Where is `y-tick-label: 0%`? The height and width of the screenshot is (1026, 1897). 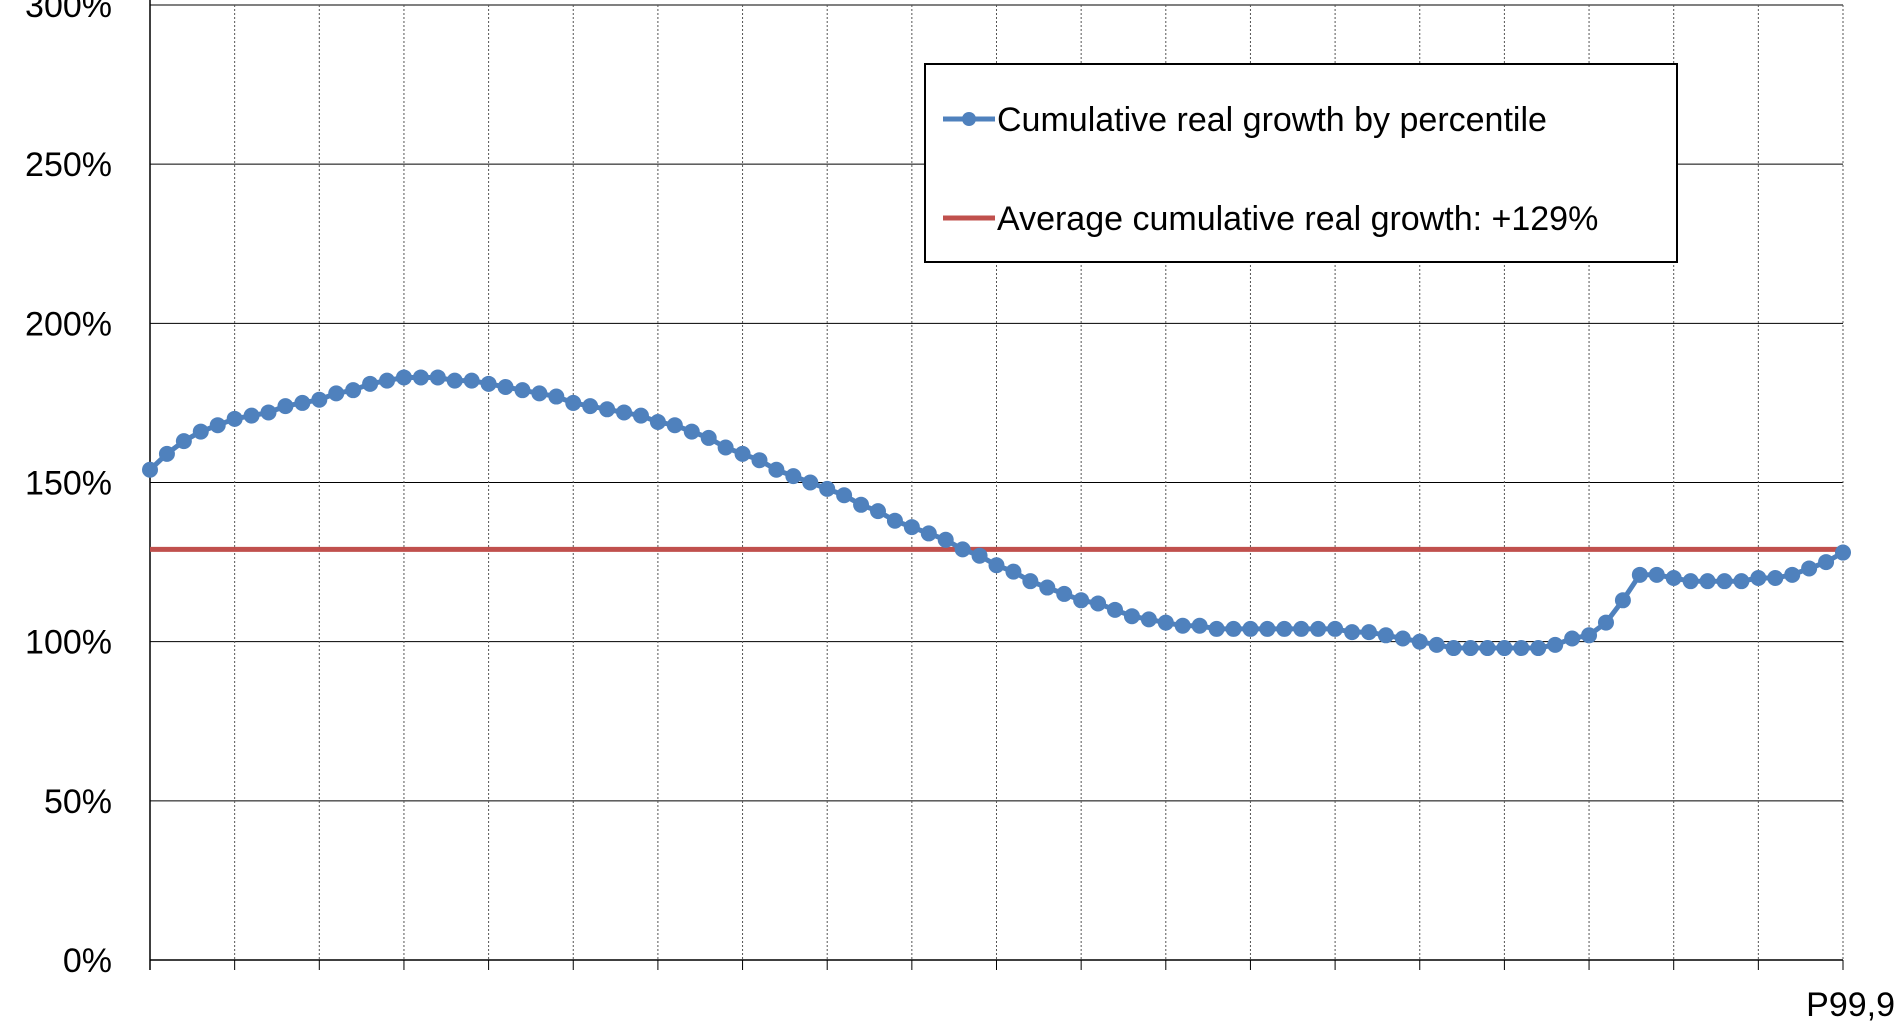
y-tick-label: 0% is located at coordinates (87, 961).